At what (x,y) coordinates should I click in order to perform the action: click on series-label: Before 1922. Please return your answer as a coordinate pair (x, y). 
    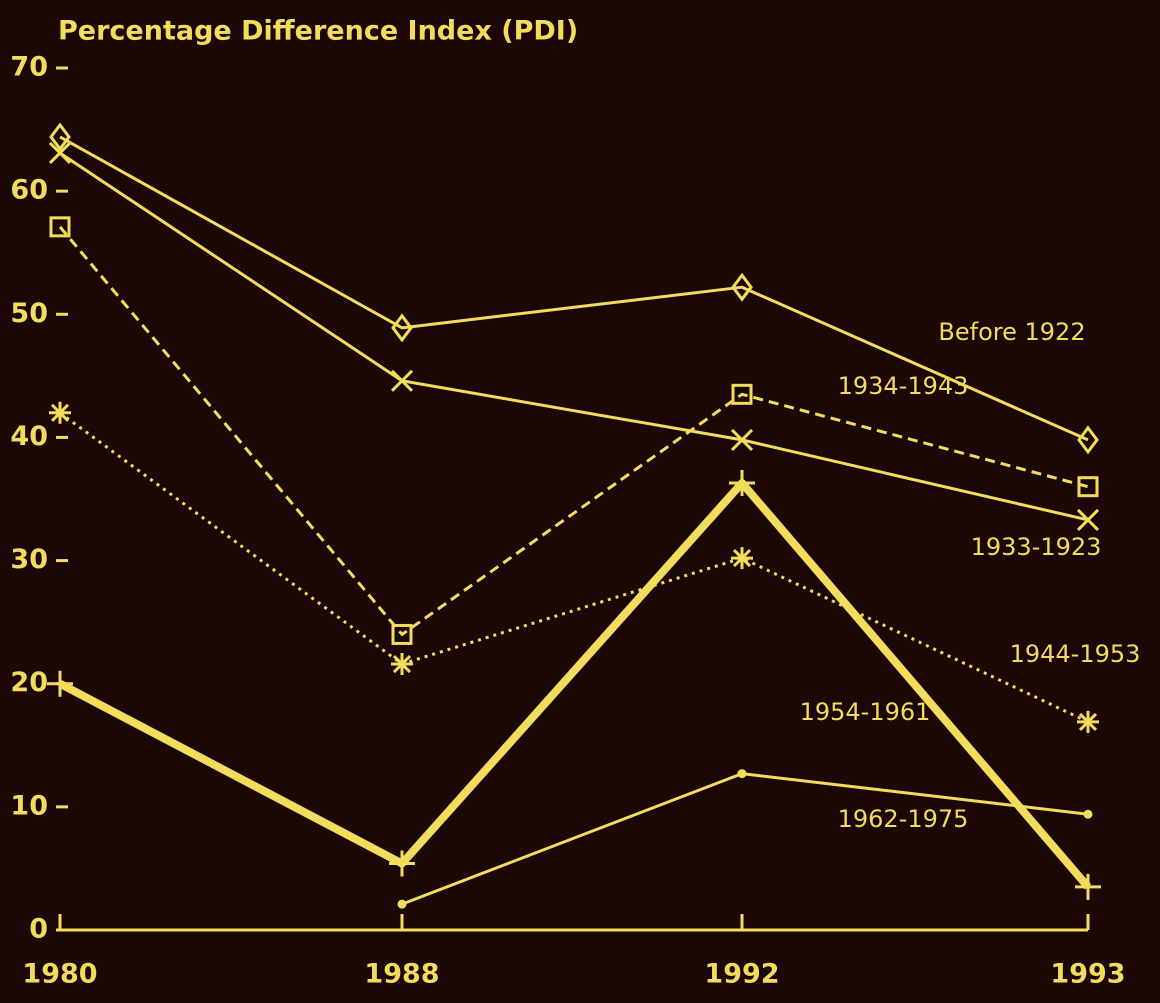
    Looking at the image, I should click on (1011, 332).